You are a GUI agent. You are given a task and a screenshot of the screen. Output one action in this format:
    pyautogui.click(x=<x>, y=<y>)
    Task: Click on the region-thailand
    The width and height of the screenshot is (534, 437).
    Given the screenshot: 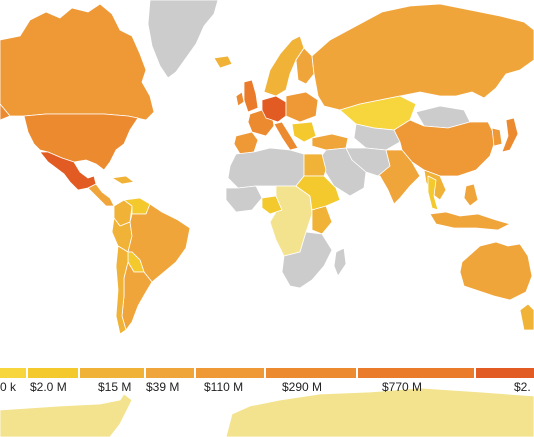 What is the action you would take?
    pyautogui.click(x=433, y=193)
    